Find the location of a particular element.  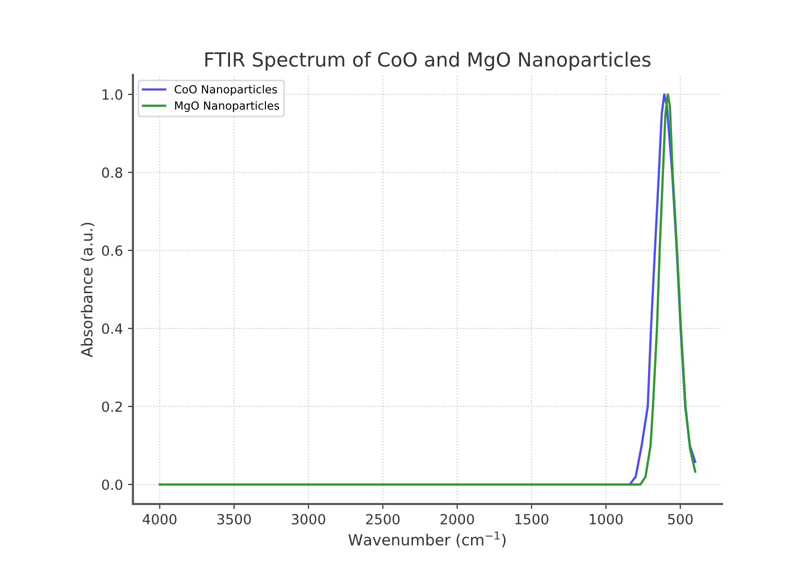

x-tick-label: 2000 is located at coordinates (457, 519).